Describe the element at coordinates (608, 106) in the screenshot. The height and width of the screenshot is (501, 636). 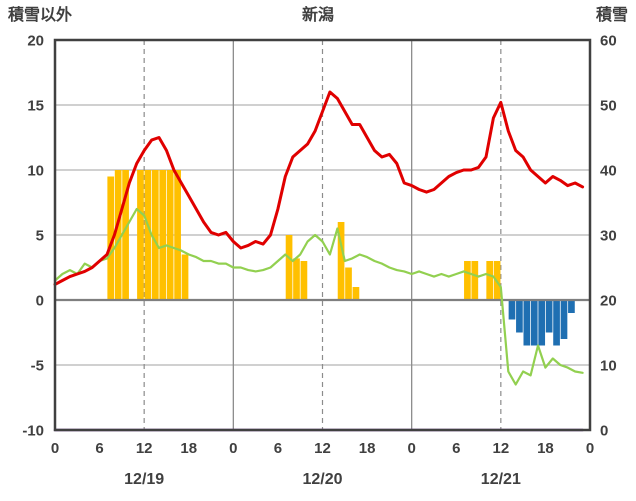
I see `right-tick-label: 50` at that location.